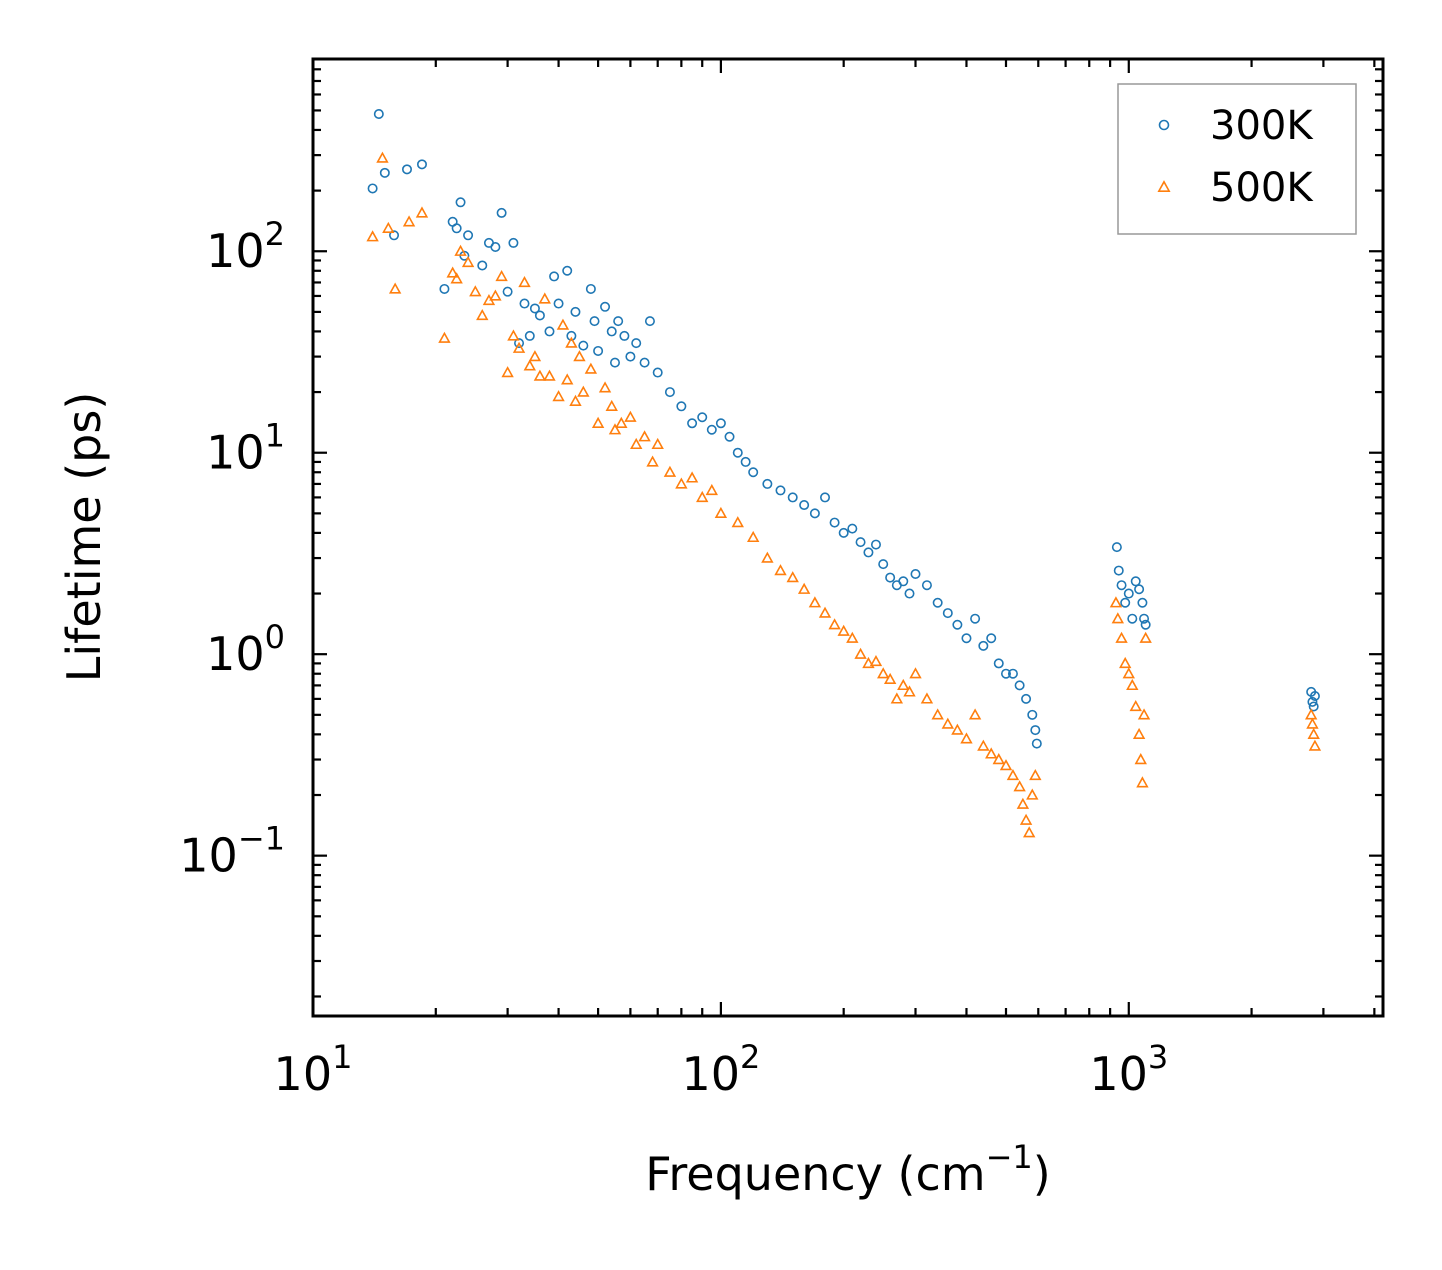 The width and height of the screenshot is (1442, 1270). What do you see at coordinates (847, 1169) in the screenshot?
I see `x-axis-label: Frequency (cm−1)` at bounding box center [847, 1169].